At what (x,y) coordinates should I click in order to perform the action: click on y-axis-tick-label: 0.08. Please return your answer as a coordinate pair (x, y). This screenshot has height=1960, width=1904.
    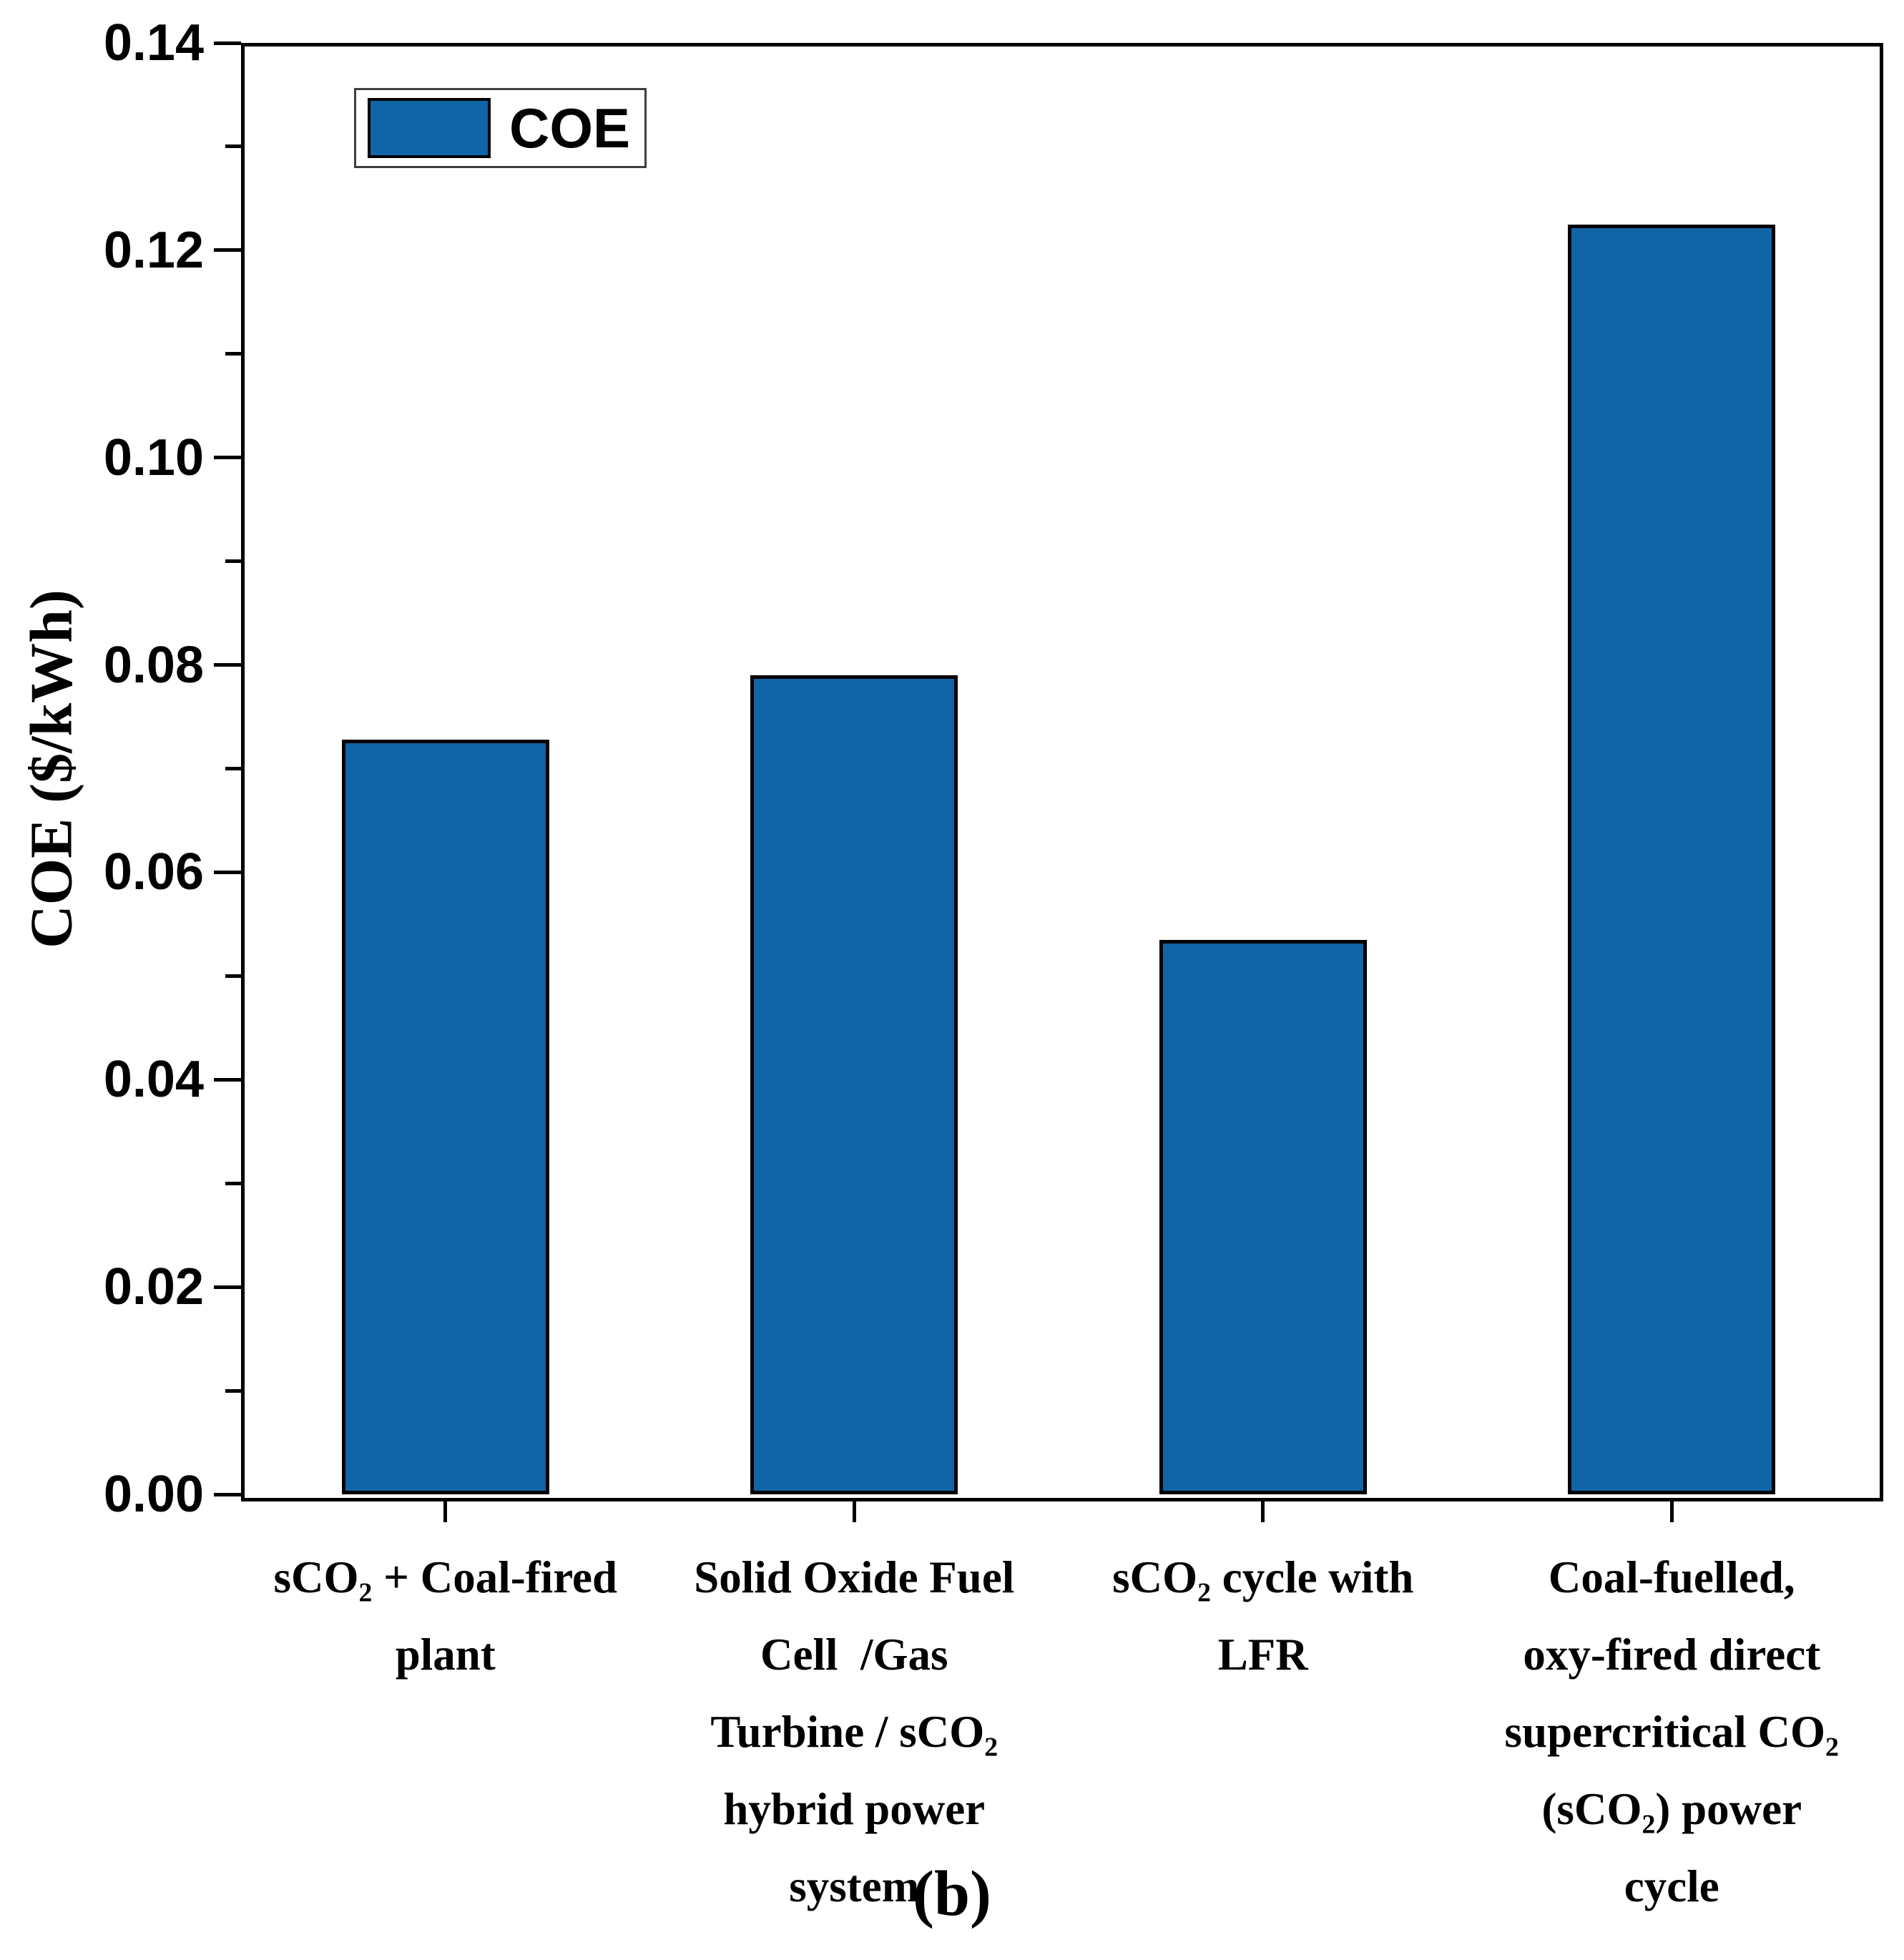
    Looking at the image, I should click on (153, 665).